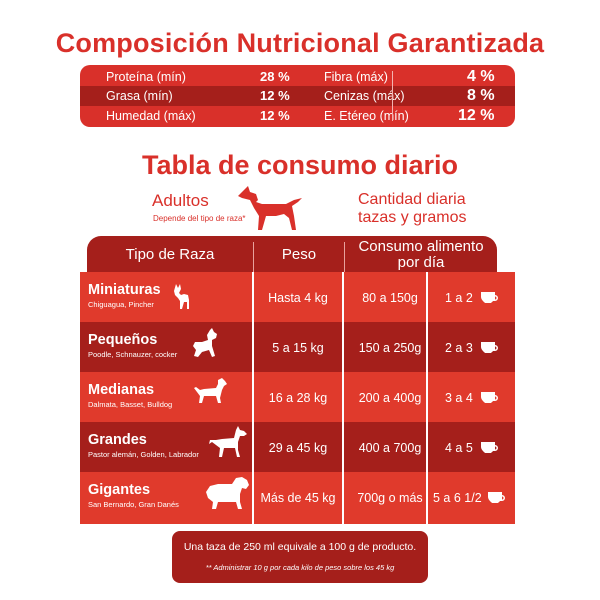  What do you see at coordinates (421, 262) in the screenshot?
I see `header-consumo-line: por día` at bounding box center [421, 262].